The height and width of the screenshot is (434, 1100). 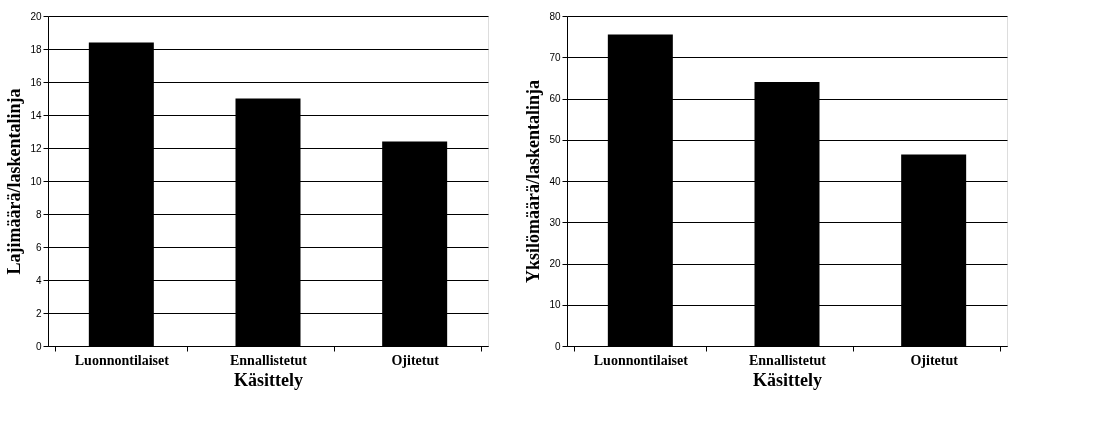 I want to click on y-tick-label: 30, so click(x=555, y=222).